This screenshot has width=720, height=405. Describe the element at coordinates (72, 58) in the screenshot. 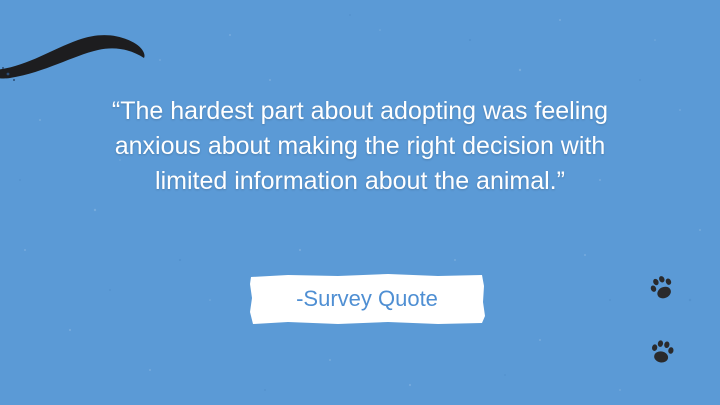

I see `cat-tail-icon` at that location.